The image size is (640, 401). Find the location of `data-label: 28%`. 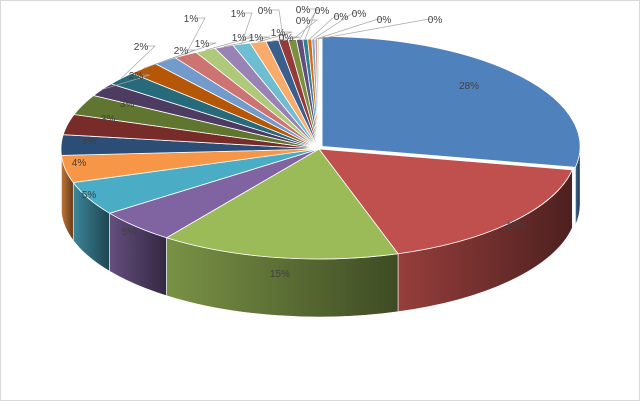

data-label: 28% is located at coordinates (469, 86).